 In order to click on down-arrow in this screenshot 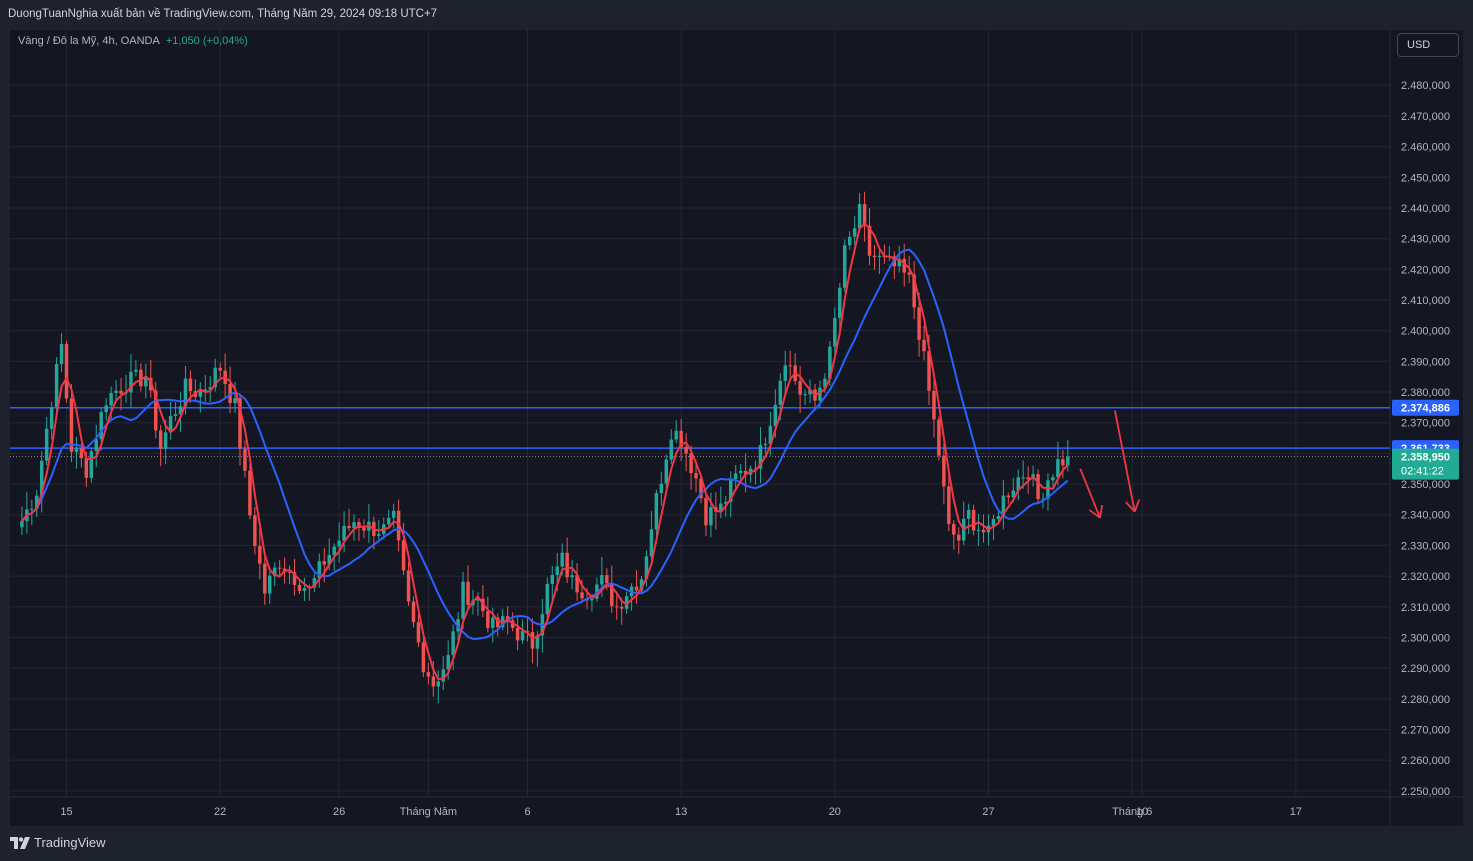, I will do `click(1090, 493)`.